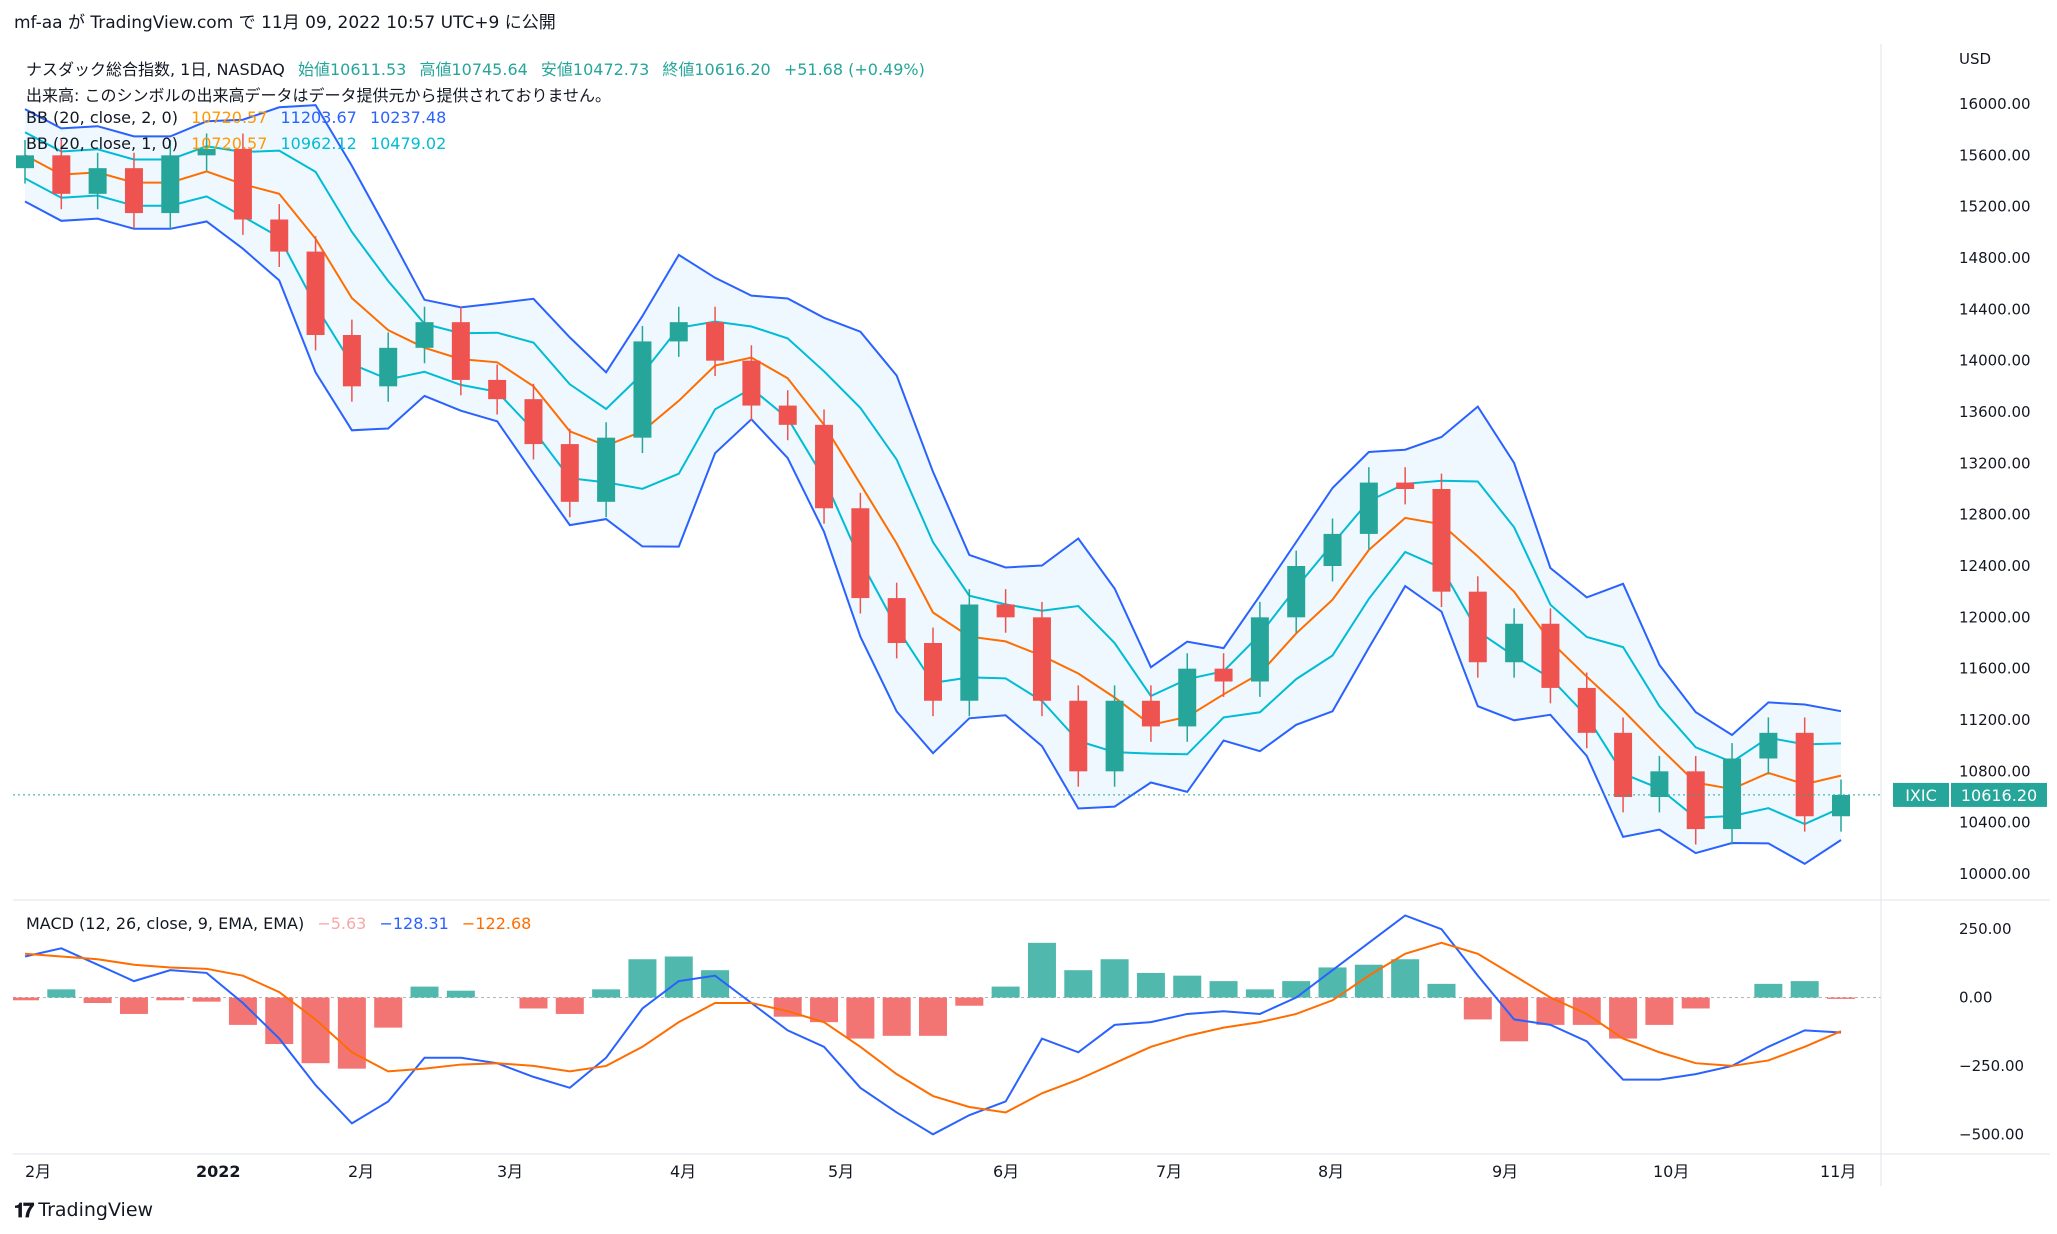 The height and width of the screenshot is (1234, 2057). Describe the element at coordinates (1838, 1171) in the screenshot. I see `time-tick-label: 11月` at that location.